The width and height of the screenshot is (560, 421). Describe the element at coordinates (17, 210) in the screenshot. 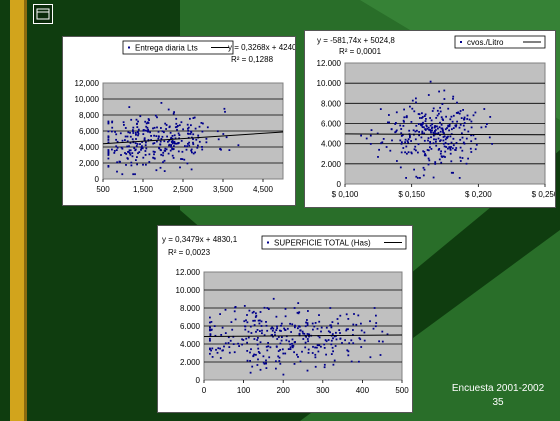

I see `accent-stripe` at that location.